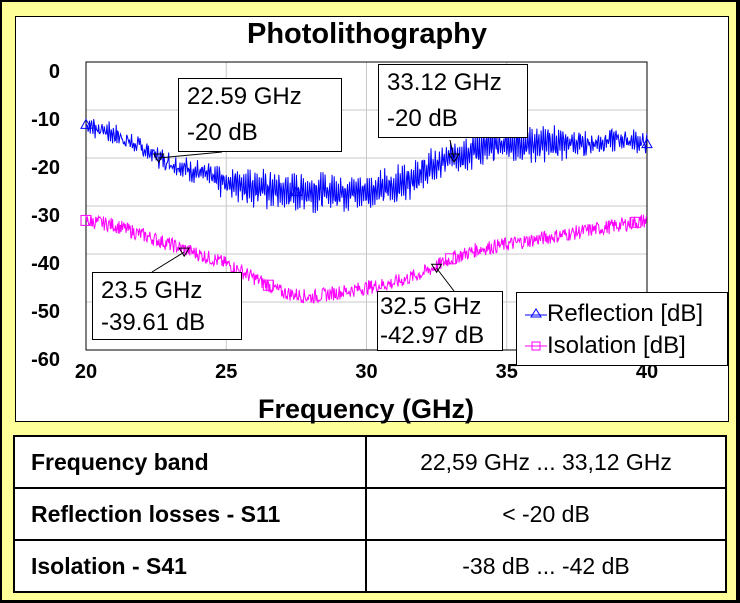 This screenshot has width=740, height=603. I want to click on row-value: -38 dB ... -42 dB, so click(546, 566).